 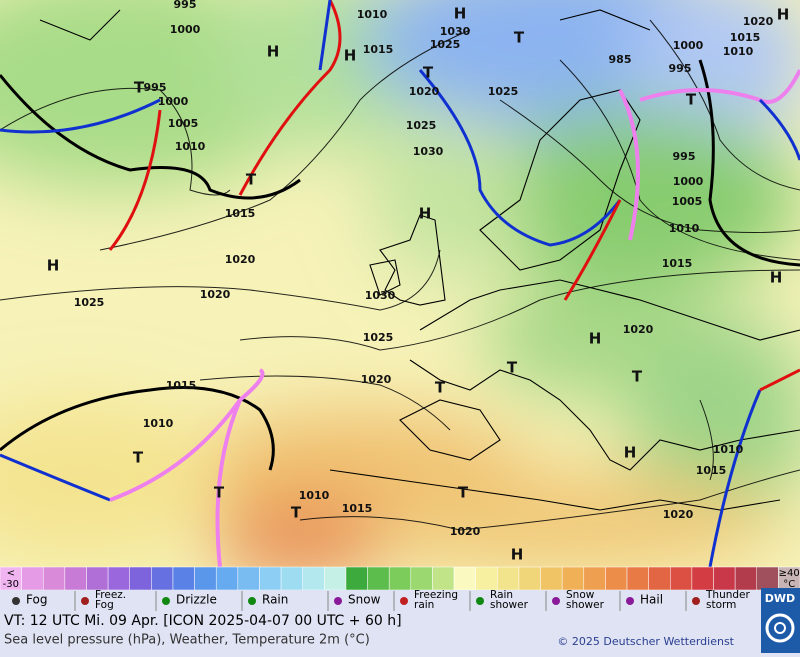 I want to click on legend-label: storm, so click(x=721, y=605).